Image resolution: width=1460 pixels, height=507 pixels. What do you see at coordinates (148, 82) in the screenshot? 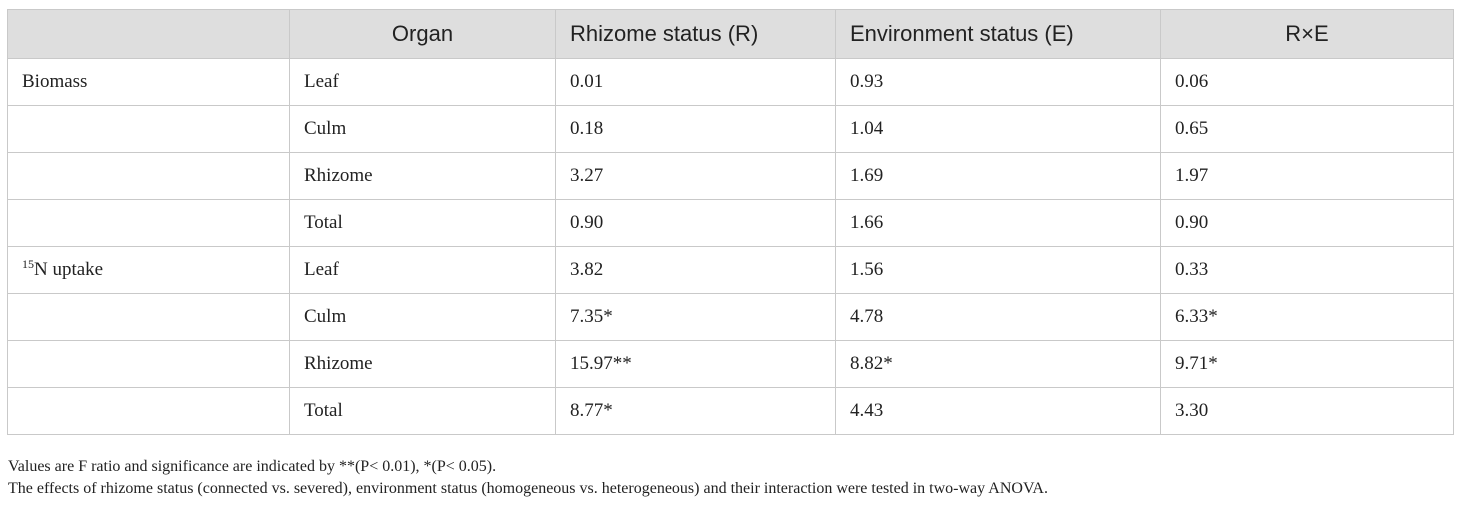
I see `group-cell: Biomass` at bounding box center [148, 82].